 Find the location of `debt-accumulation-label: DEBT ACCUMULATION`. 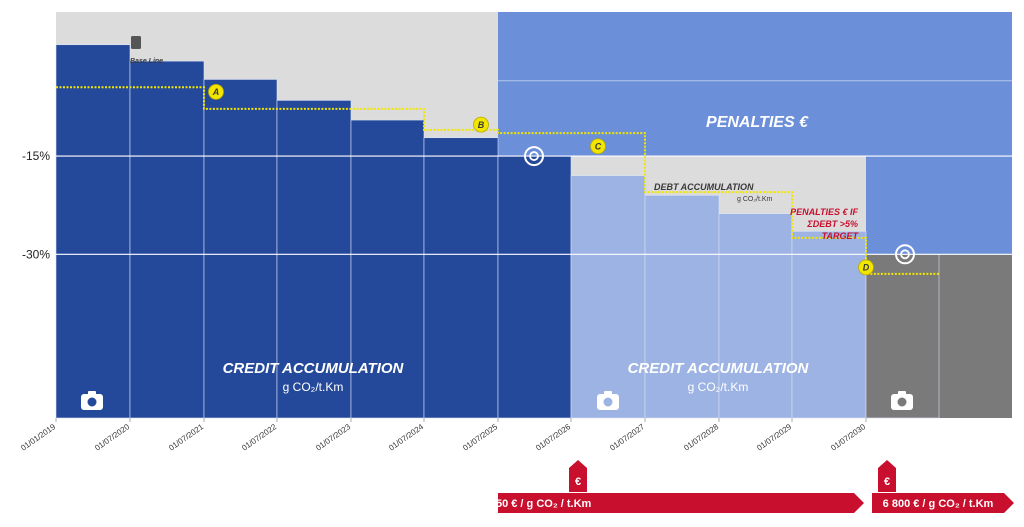

debt-accumulation-label: DEBT ACCUMULATION is located at coordinates (704, 187).